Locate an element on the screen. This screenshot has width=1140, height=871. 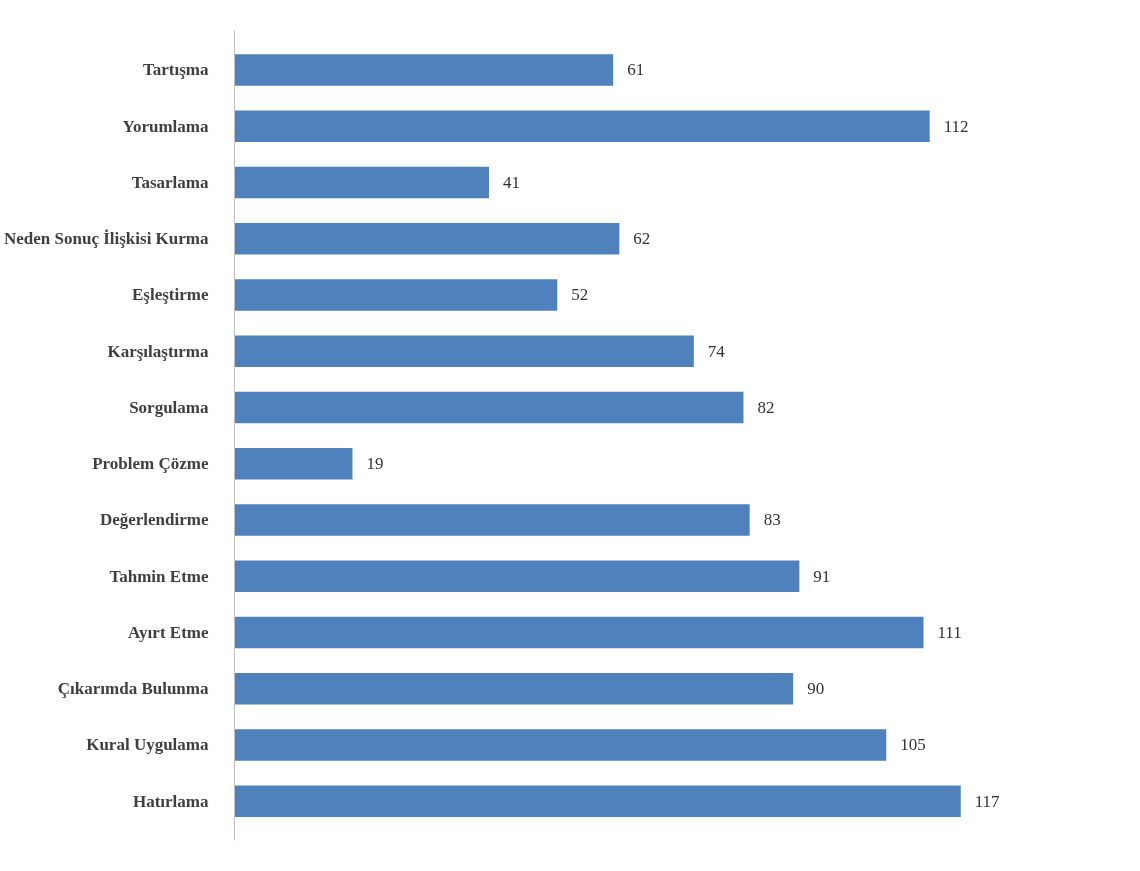
data-label: 19 is located at coordinates (375, 464).